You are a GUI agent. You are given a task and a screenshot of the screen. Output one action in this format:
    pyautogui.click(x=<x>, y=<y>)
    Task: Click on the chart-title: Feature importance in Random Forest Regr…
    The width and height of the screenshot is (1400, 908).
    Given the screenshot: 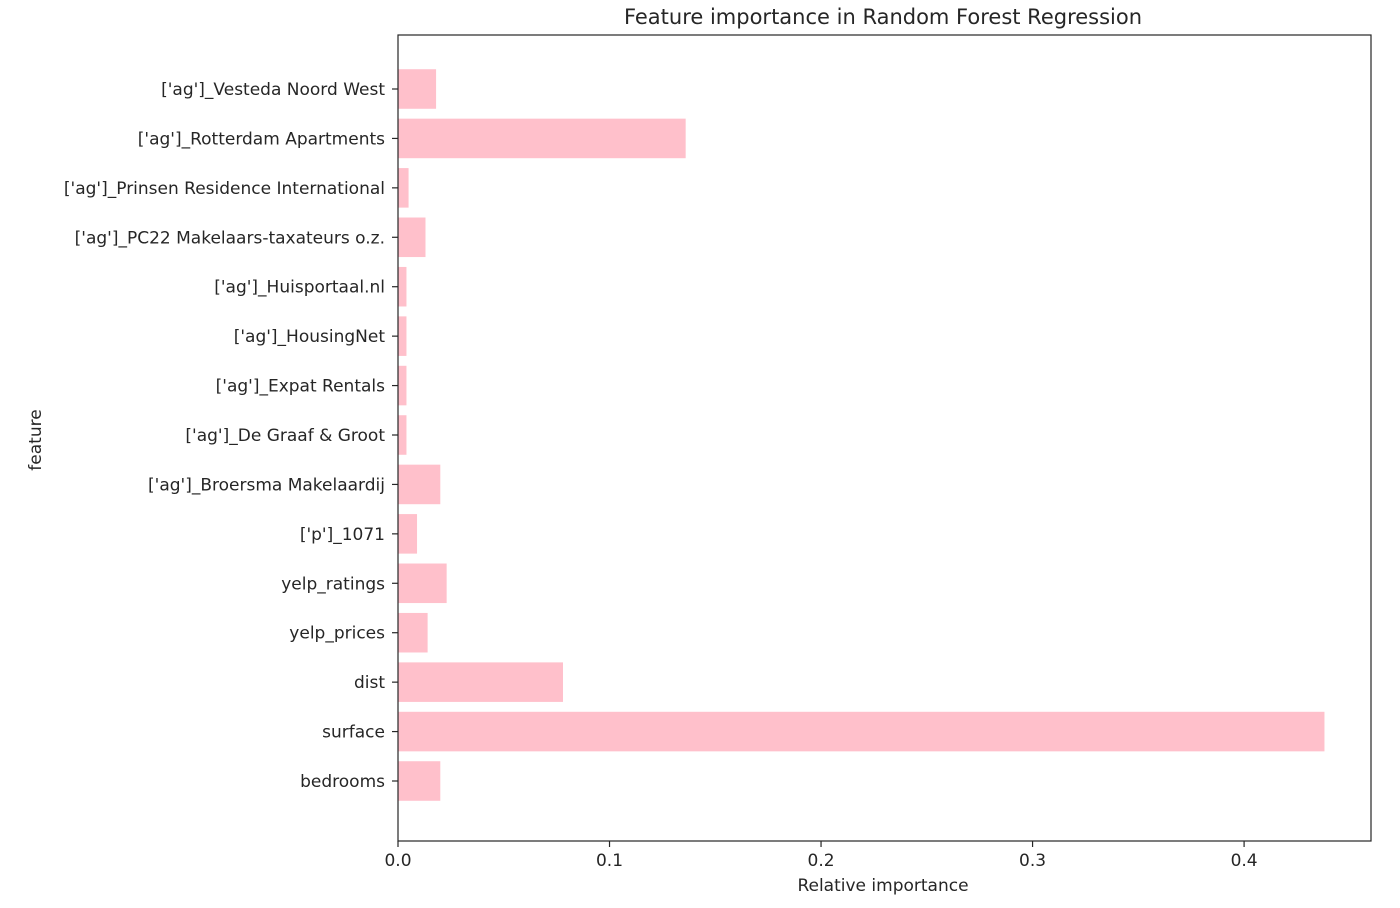 What is the action you would take?
    pyautogui.click(x=883, y=17)
    